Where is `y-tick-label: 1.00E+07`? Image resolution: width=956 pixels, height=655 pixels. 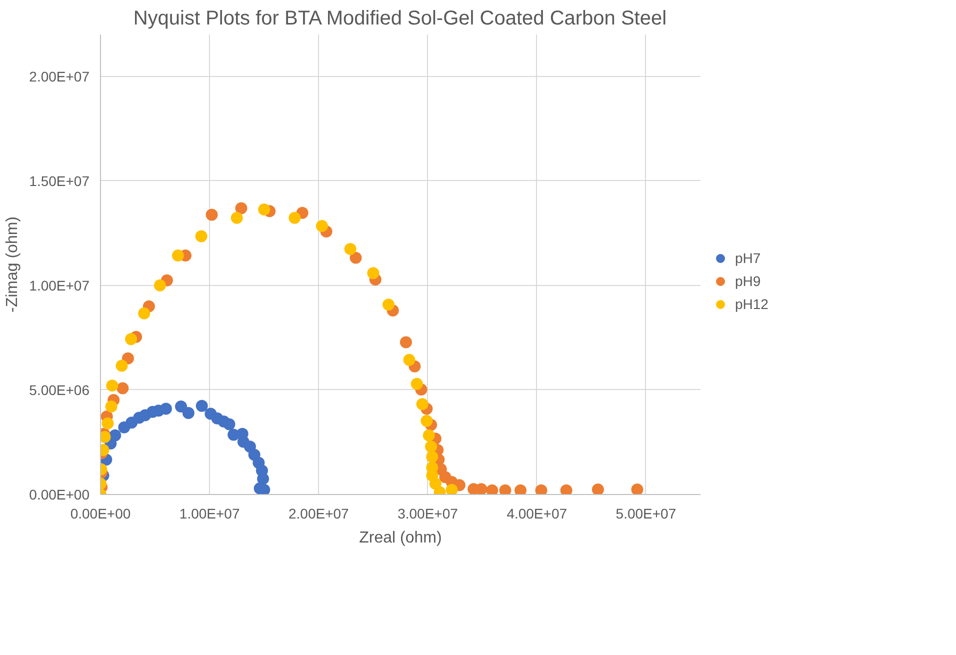 y-tick-label: 1.00E+07 is located at coordinates (59, 285).